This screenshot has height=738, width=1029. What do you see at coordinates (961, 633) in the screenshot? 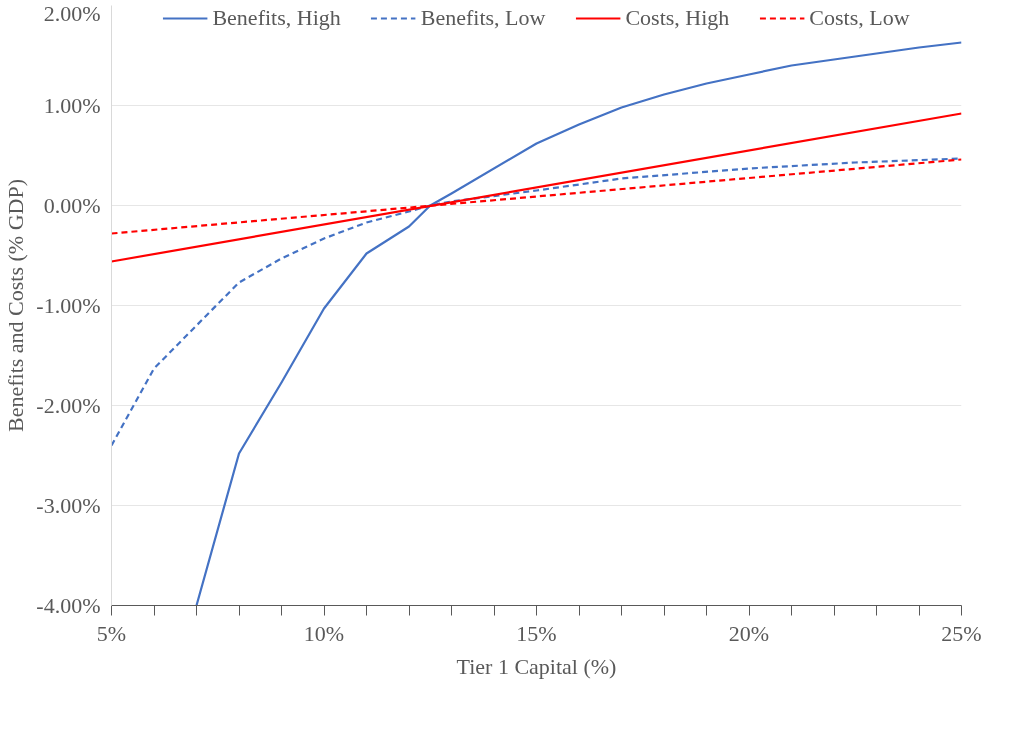
I see `x-tick-label: 25%` at bounding box center [961, 633].